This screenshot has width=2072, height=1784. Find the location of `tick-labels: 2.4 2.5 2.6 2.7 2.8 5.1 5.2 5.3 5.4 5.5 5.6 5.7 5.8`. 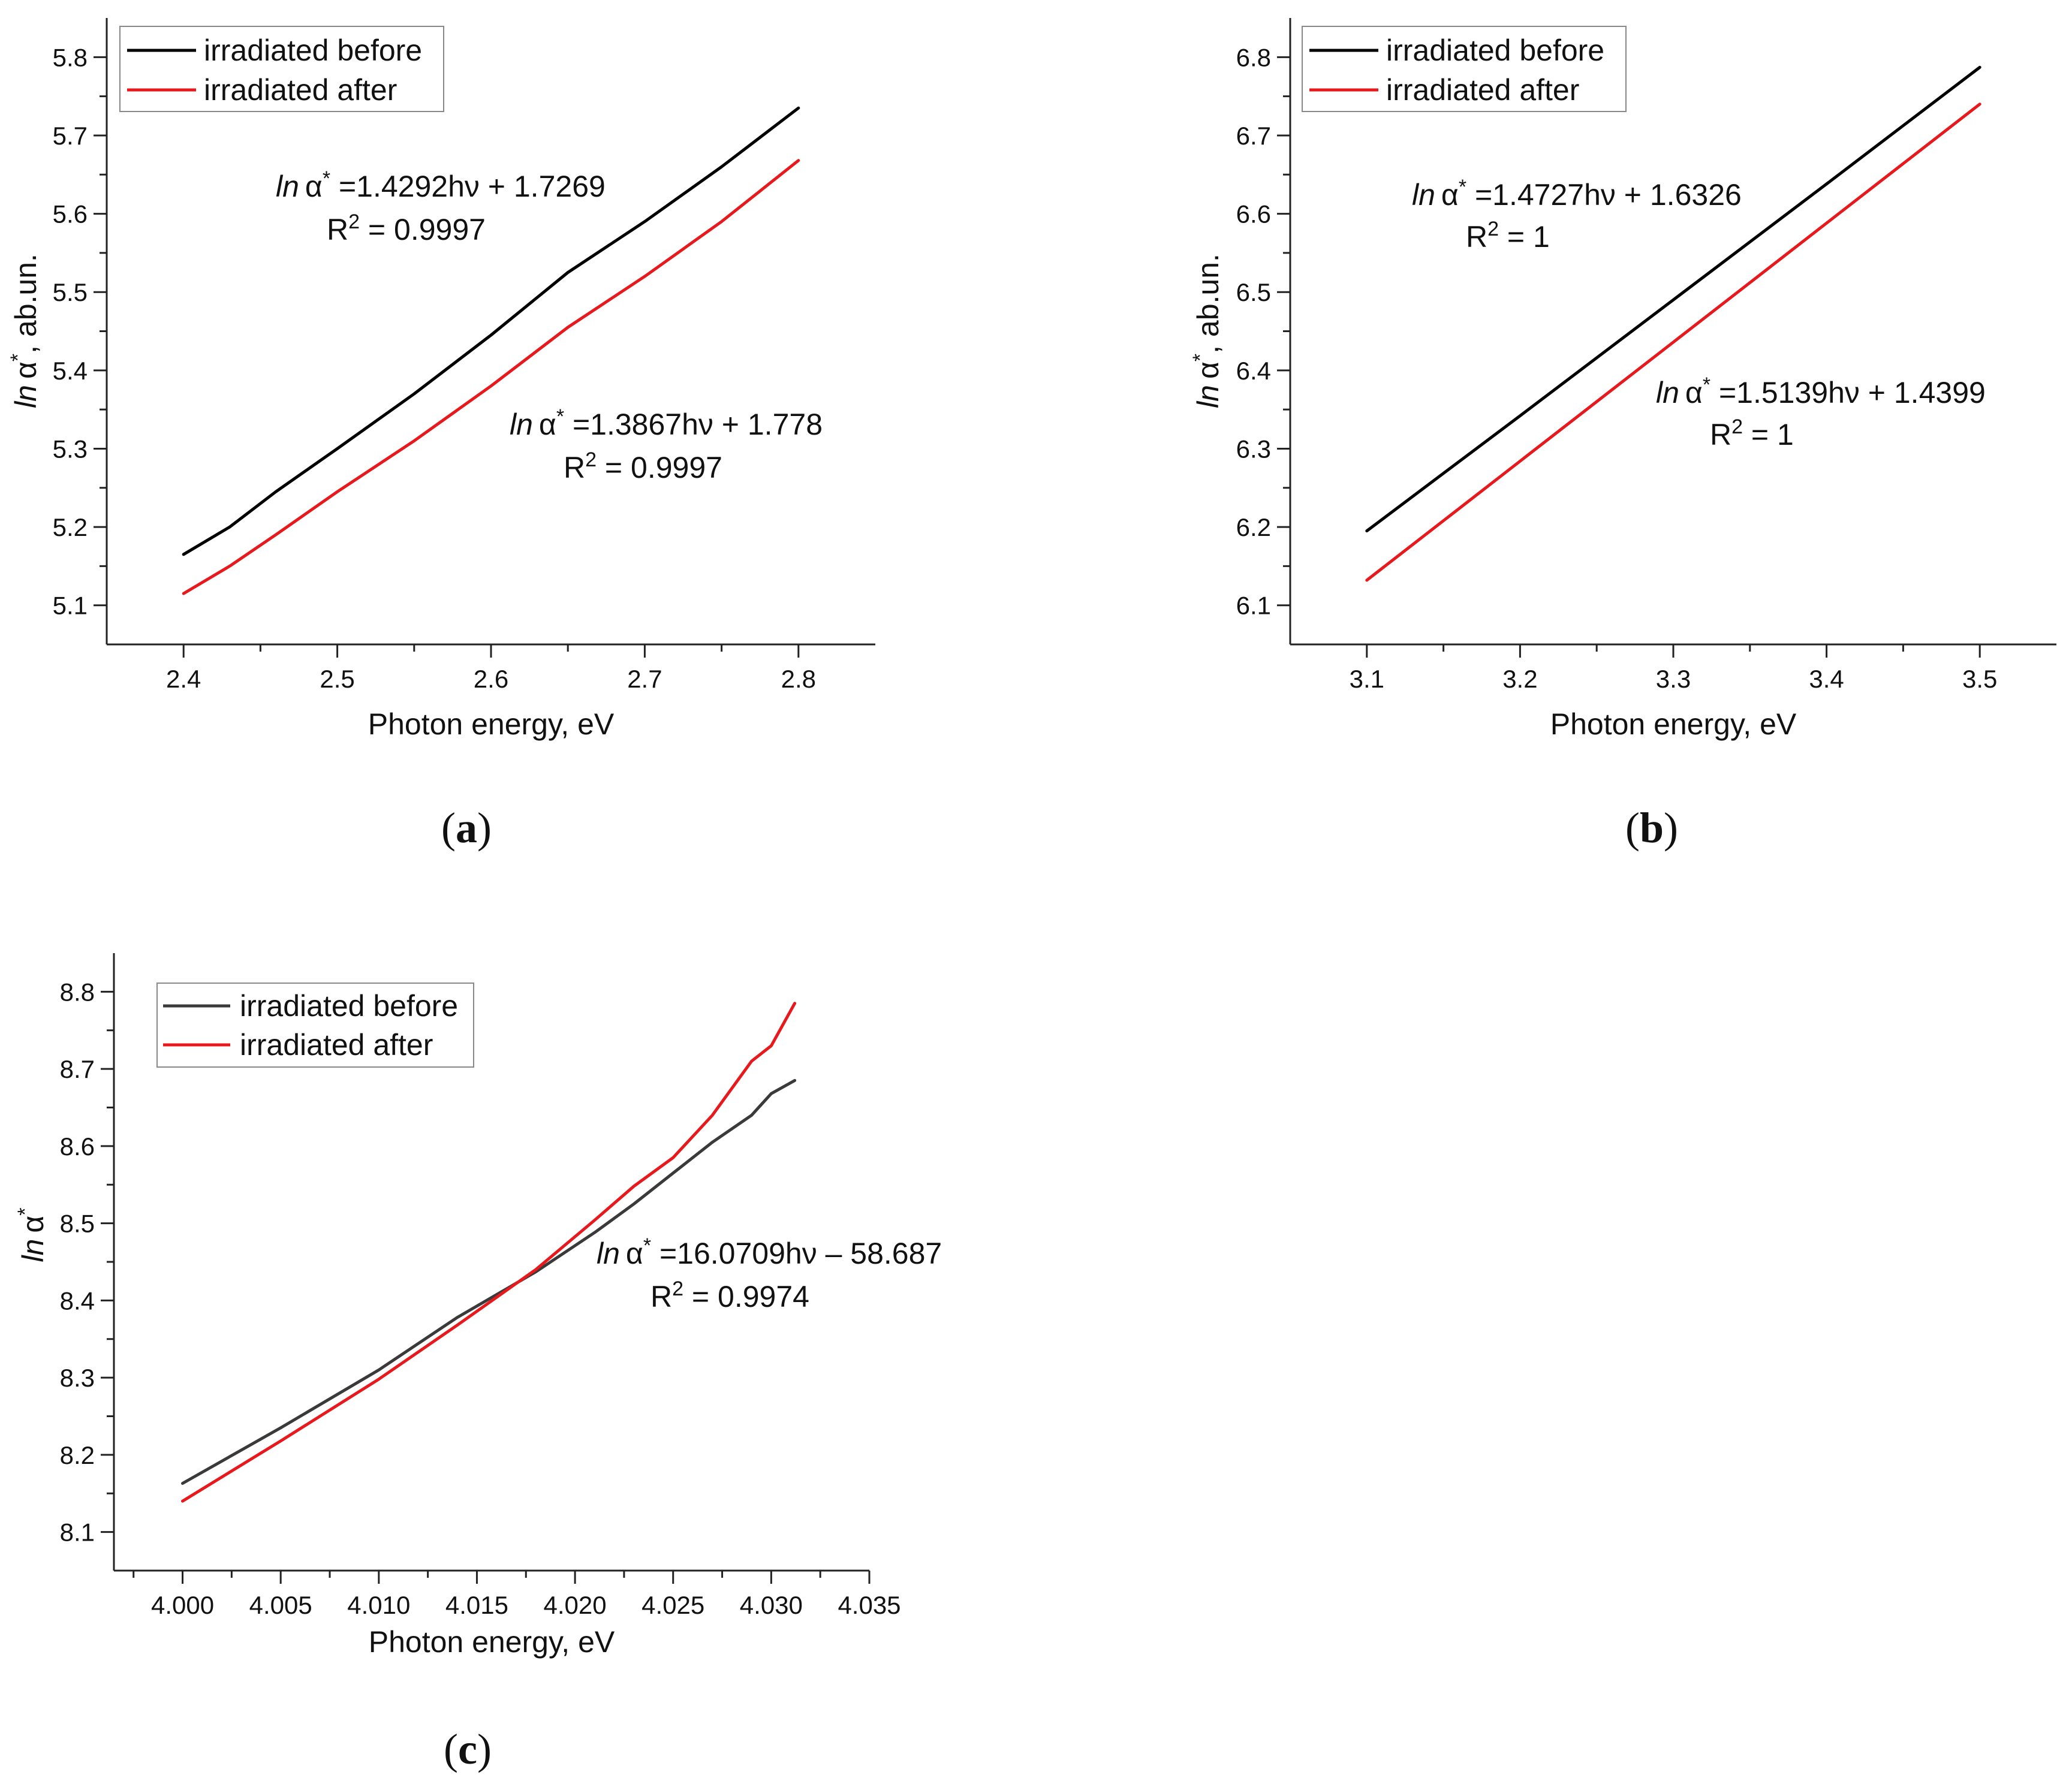

tick-labels: 2.4 2.5 2.6 2.7 2.8 5.1 5.2 5.3 5.4 5.5 5.6 5.7 5.8 is located at coordinates (435, 368).